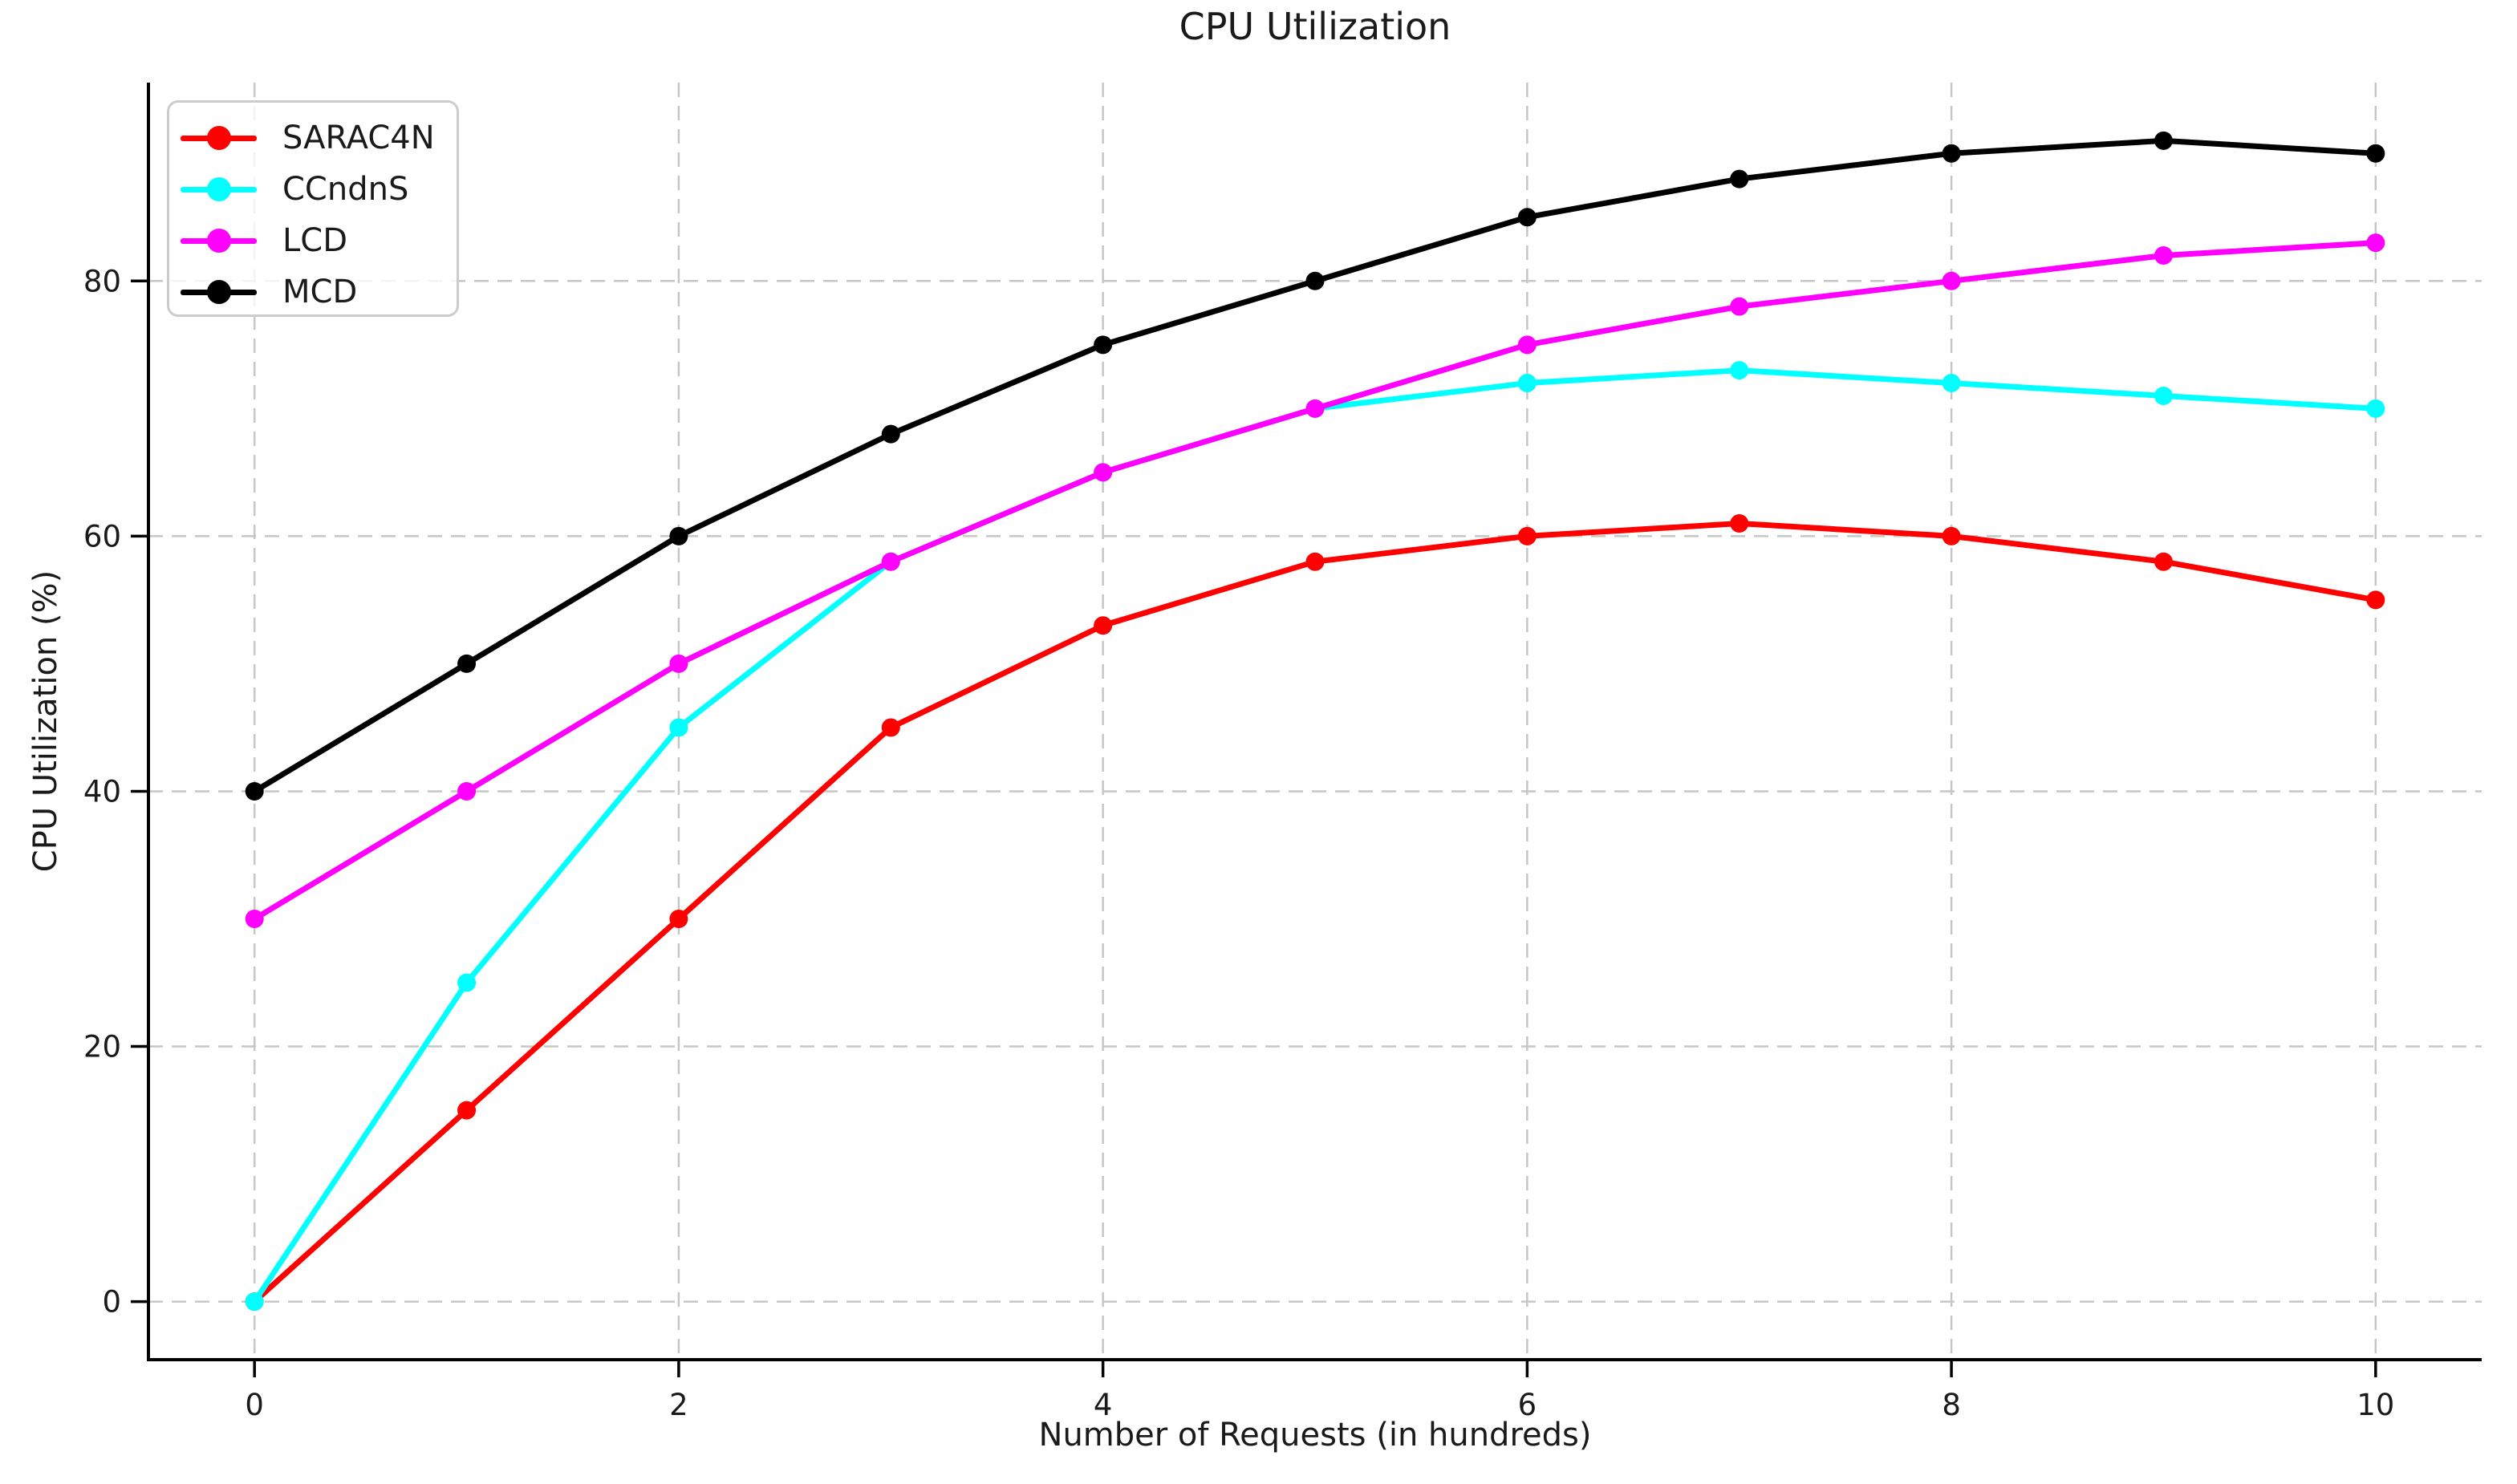 The height and width of the screenshot is (1484, 2517). Describe the element at coordinates (46, 721) in the screenshot. I see `y-axis-label: CPU Utilization (%)` at that location.